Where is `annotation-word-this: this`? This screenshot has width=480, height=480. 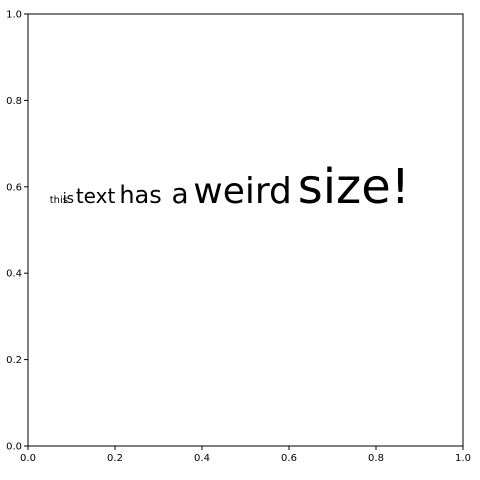 annotation-word-this: this is located at coordinates (59, 200).